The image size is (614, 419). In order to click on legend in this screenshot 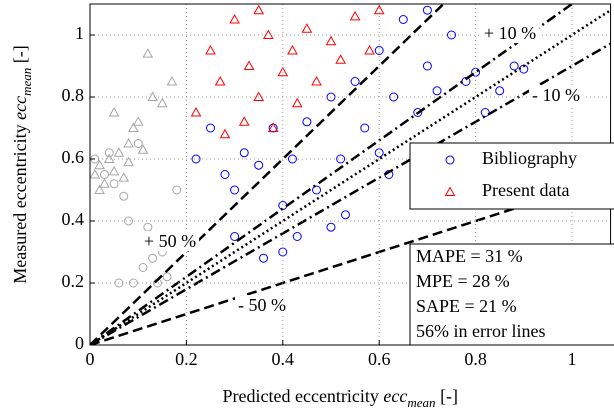, I will do `click(511, 176)`.